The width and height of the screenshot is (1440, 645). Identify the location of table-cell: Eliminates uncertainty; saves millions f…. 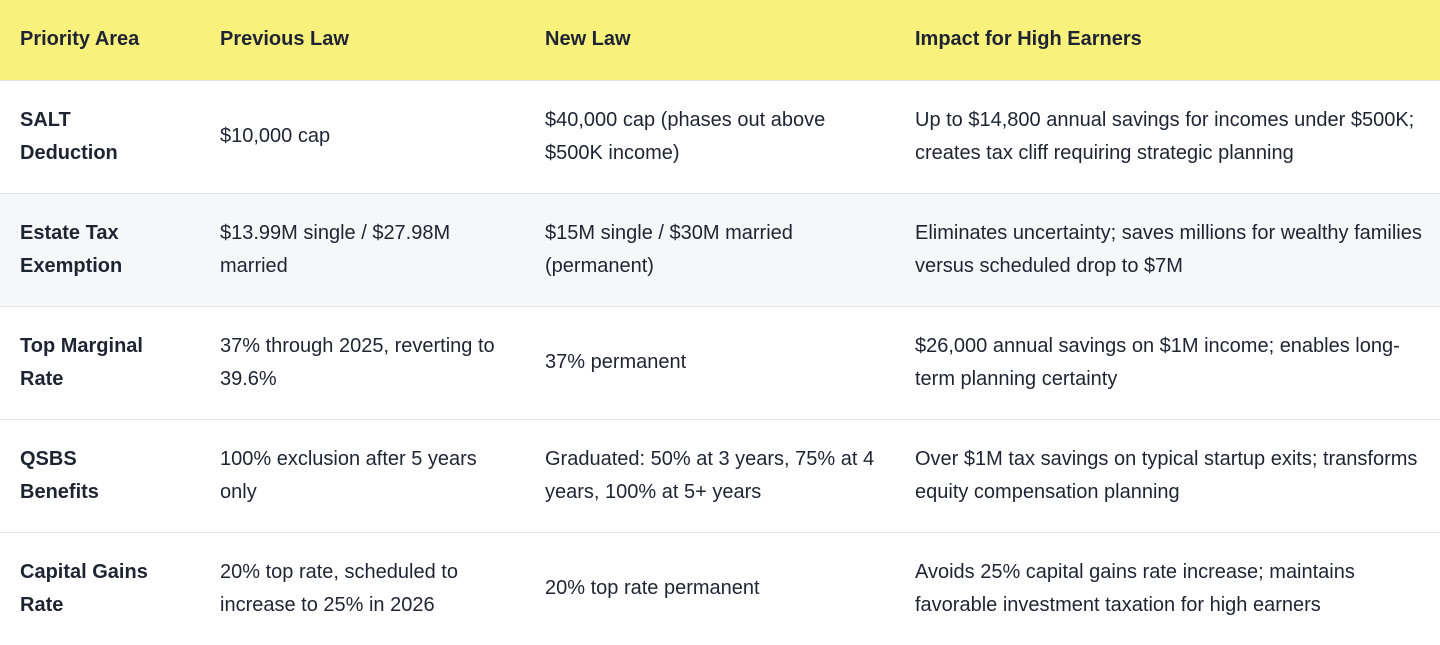
(1168, 249).